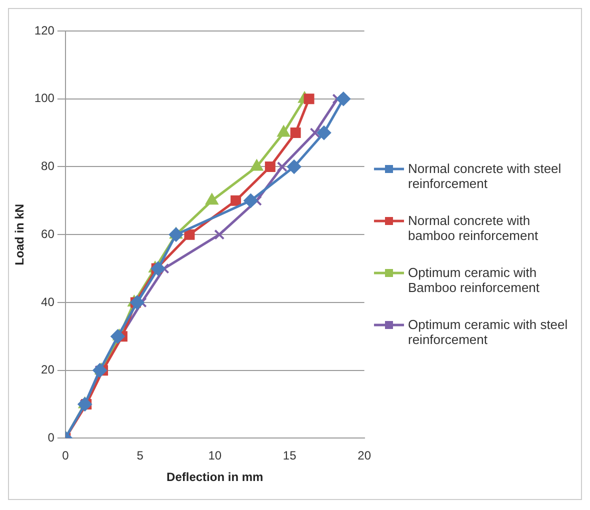 The height and width of the screenshot is (510, 590). I want to click on x-axis-title: Deflection in mm, so click(215, 477).